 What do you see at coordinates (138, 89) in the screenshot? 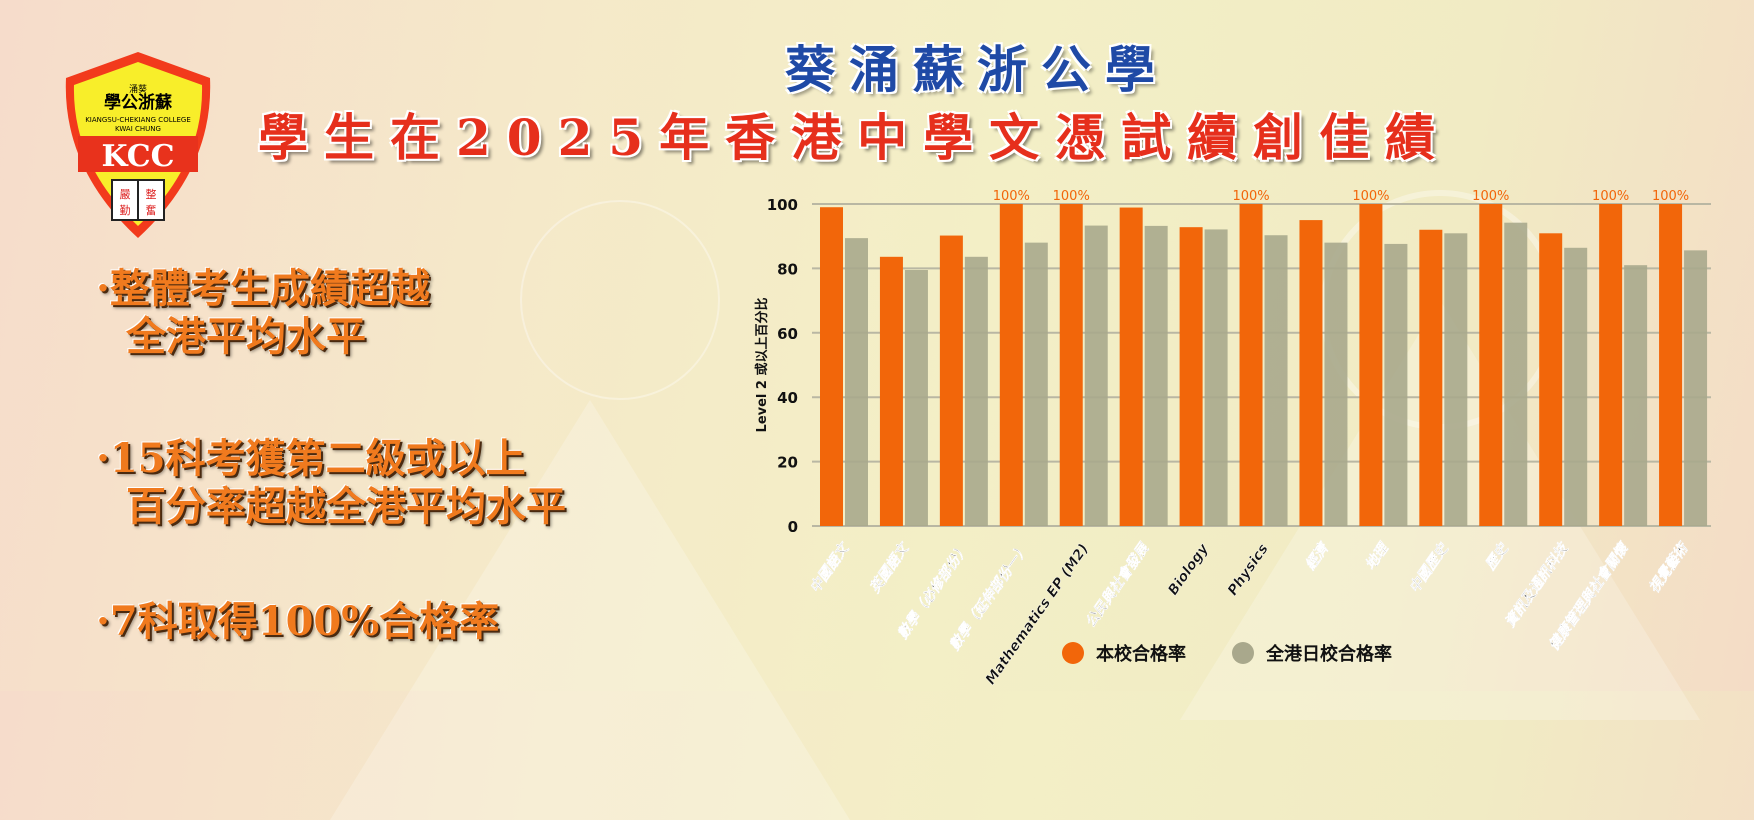
I see `svg-text: 涌葵` at bounding box center [138, 89].